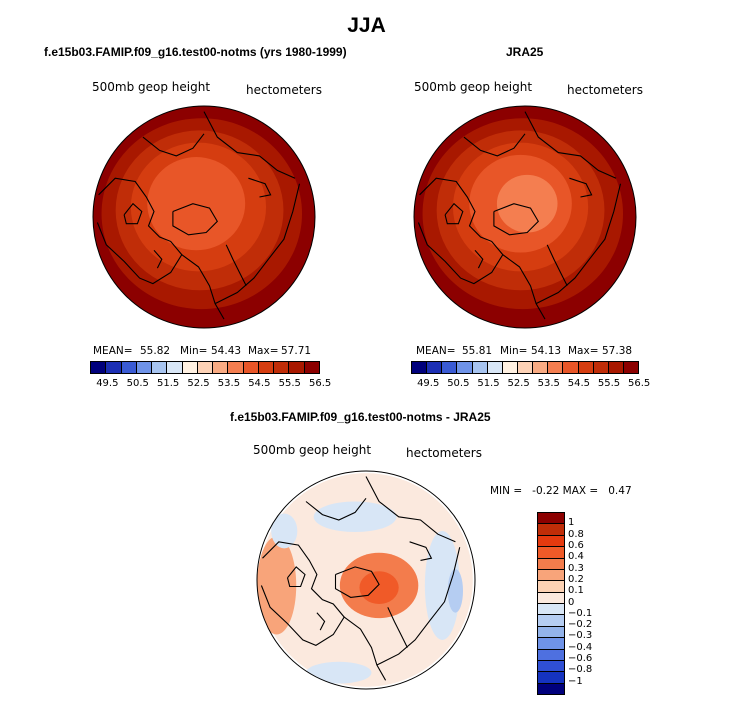 This screenshot has height=703, width=733. Describe the element at coordinates (226, 351) in the screenshot. I see `panel-1-min-value: 54.43` at that location.